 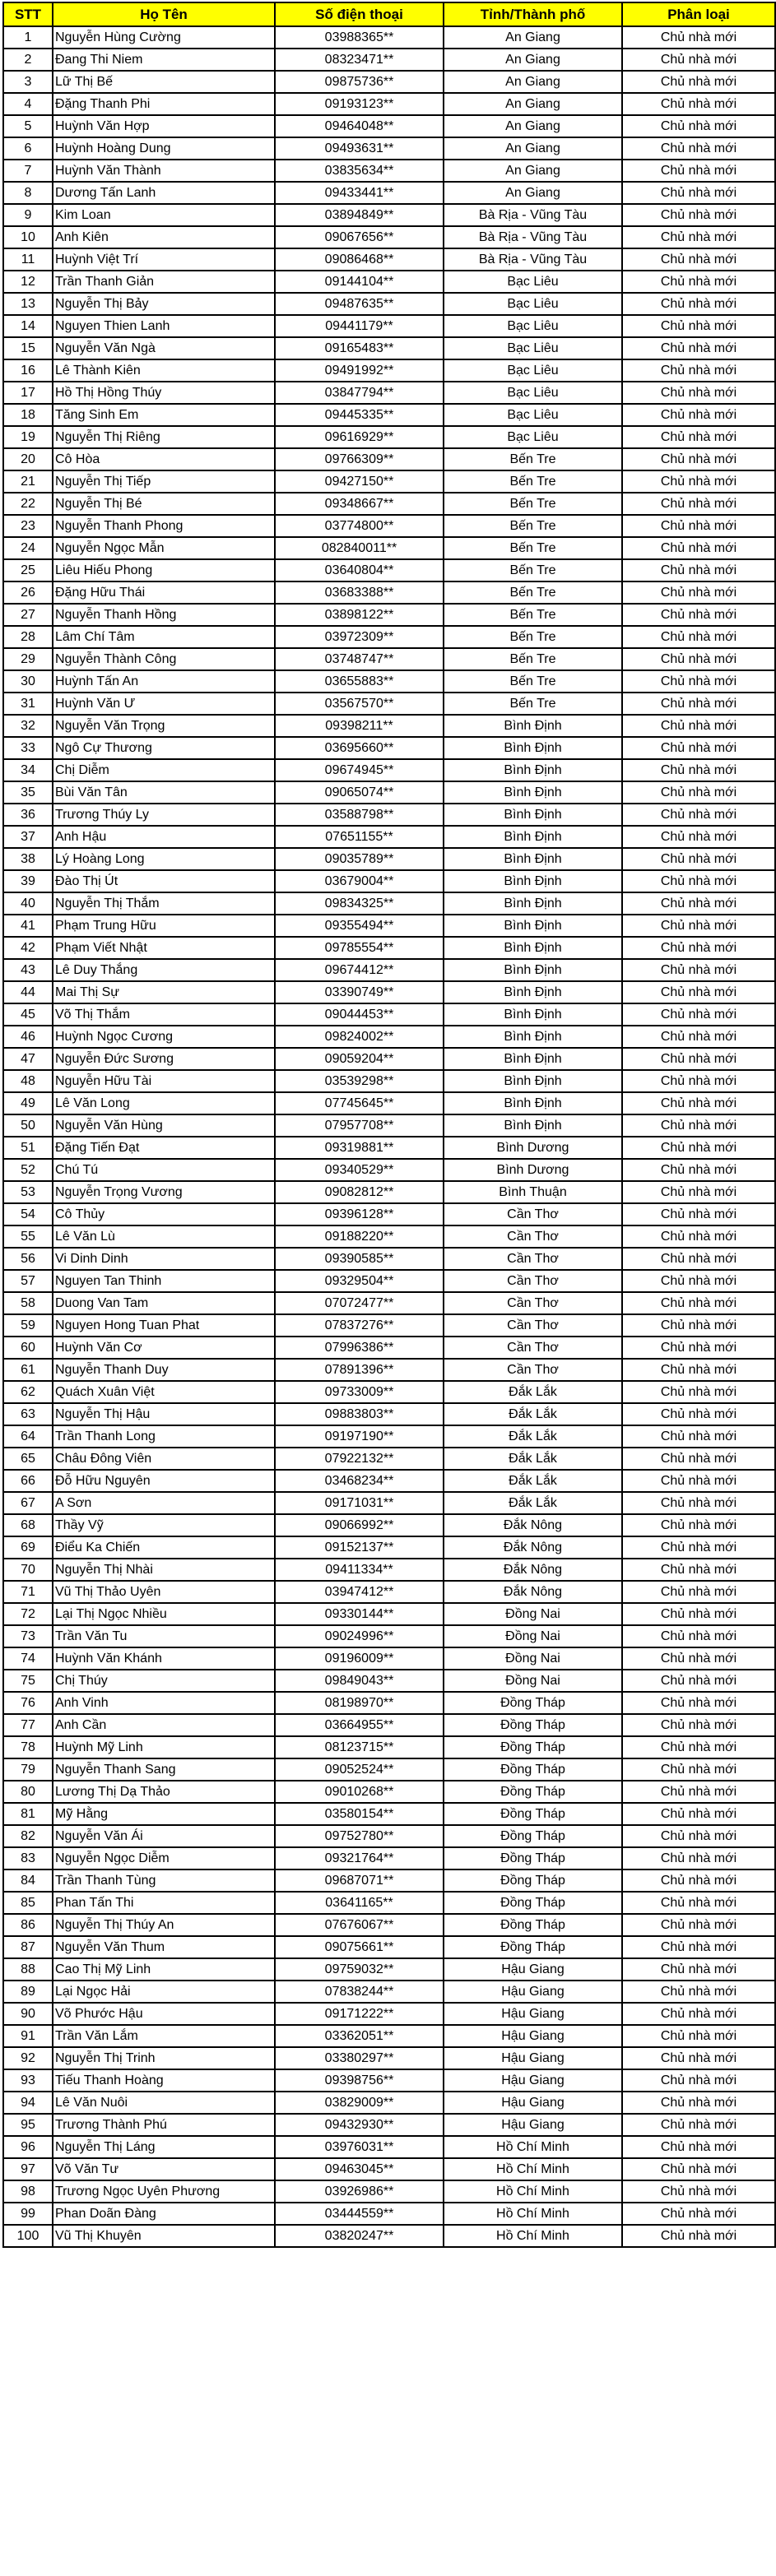 What do you see at coordinates (359, 1081) in the screenshot?
I see `cell-phone: 03539298**` at bounding box center [359, 1081].